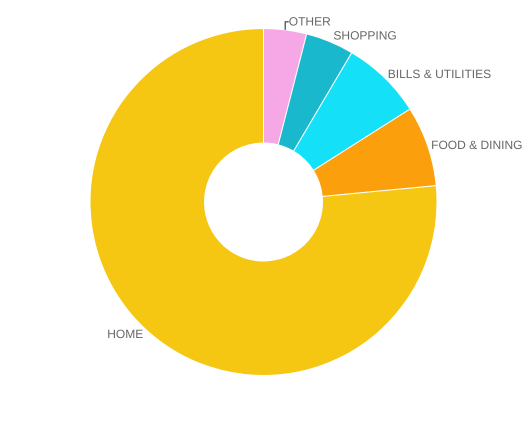 The image size is (527, 434). What do you see at coordinates (440, 73) in the screenshot?
I see `slice-label: BILLS & UTILITIES` at bounding box center [440, 73].